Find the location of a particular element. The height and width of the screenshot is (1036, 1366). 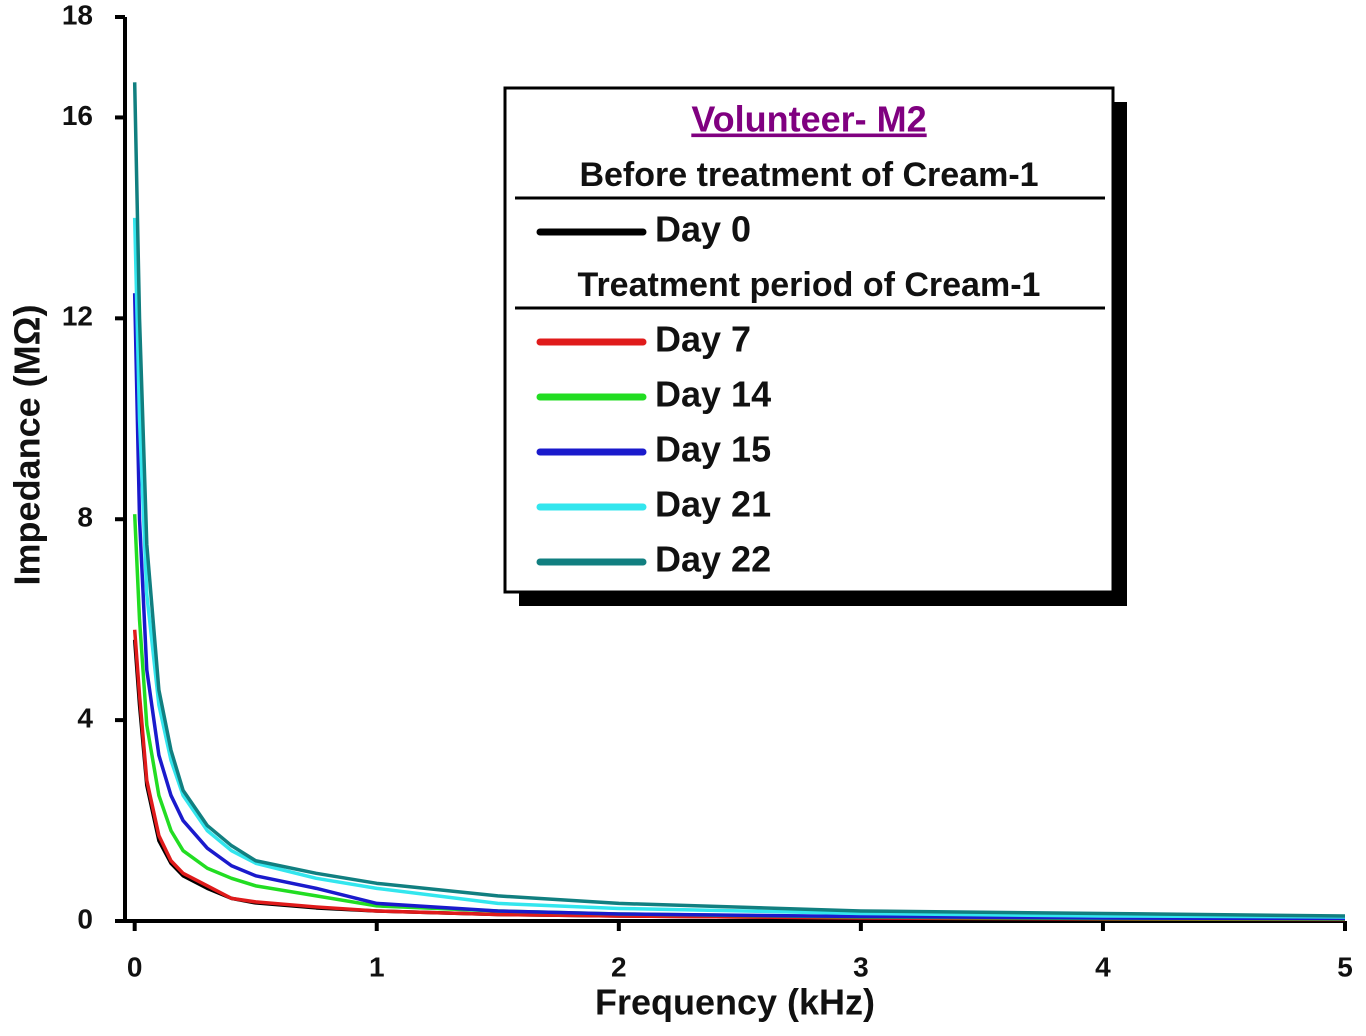

legend-heading: Before treatment of Cream-1 is located at coordinates (808, 175).